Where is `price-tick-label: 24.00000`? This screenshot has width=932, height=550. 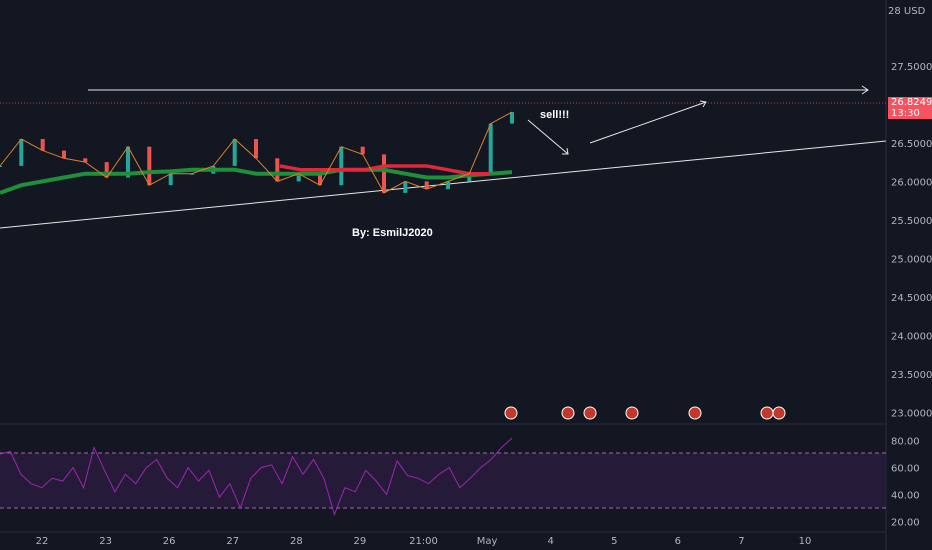
price-tick-label: 24.00000 is located at coordinates (911, 336).